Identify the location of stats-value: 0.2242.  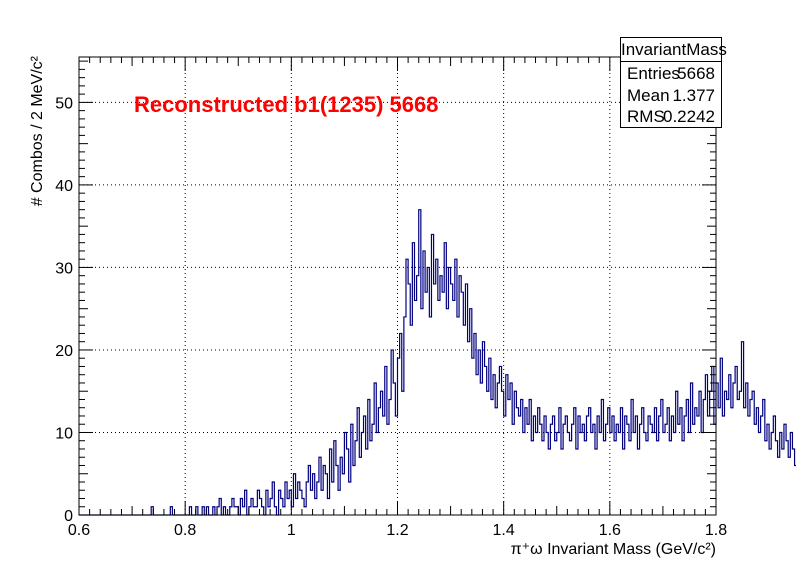
(689, 116).